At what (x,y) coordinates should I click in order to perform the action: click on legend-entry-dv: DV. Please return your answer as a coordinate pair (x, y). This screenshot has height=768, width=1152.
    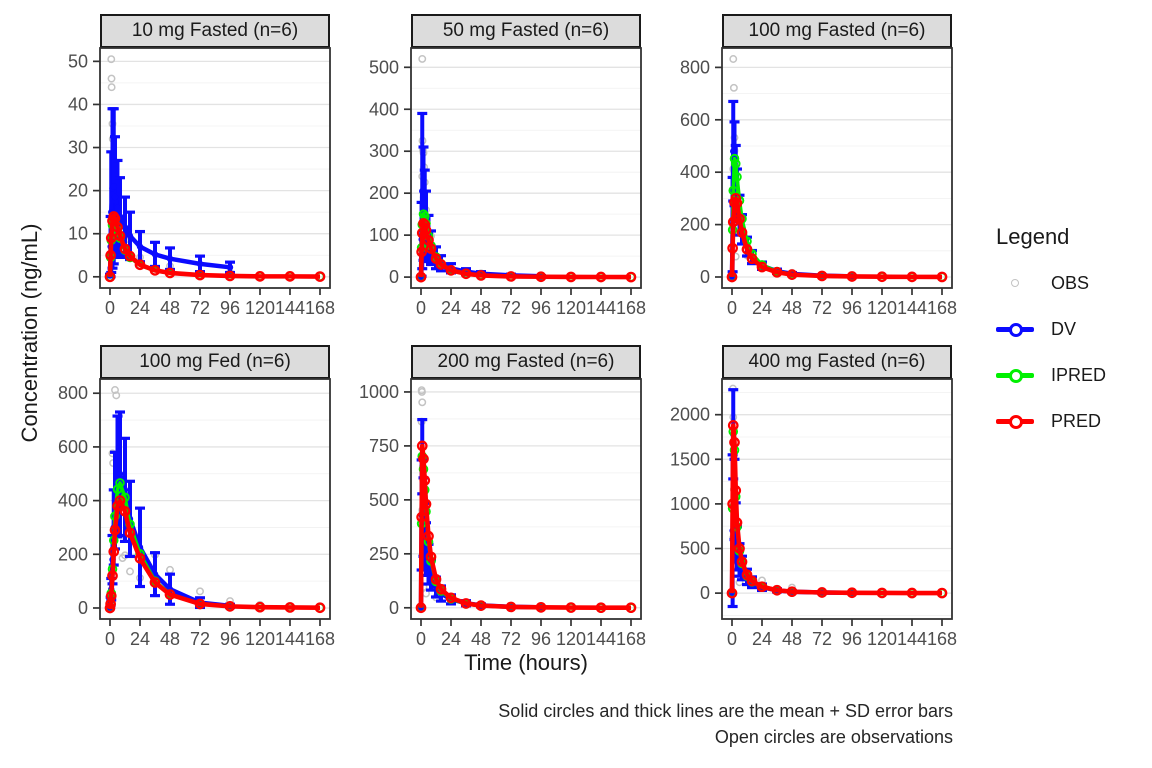
    Looking at the image, I should click on (1051, 329).